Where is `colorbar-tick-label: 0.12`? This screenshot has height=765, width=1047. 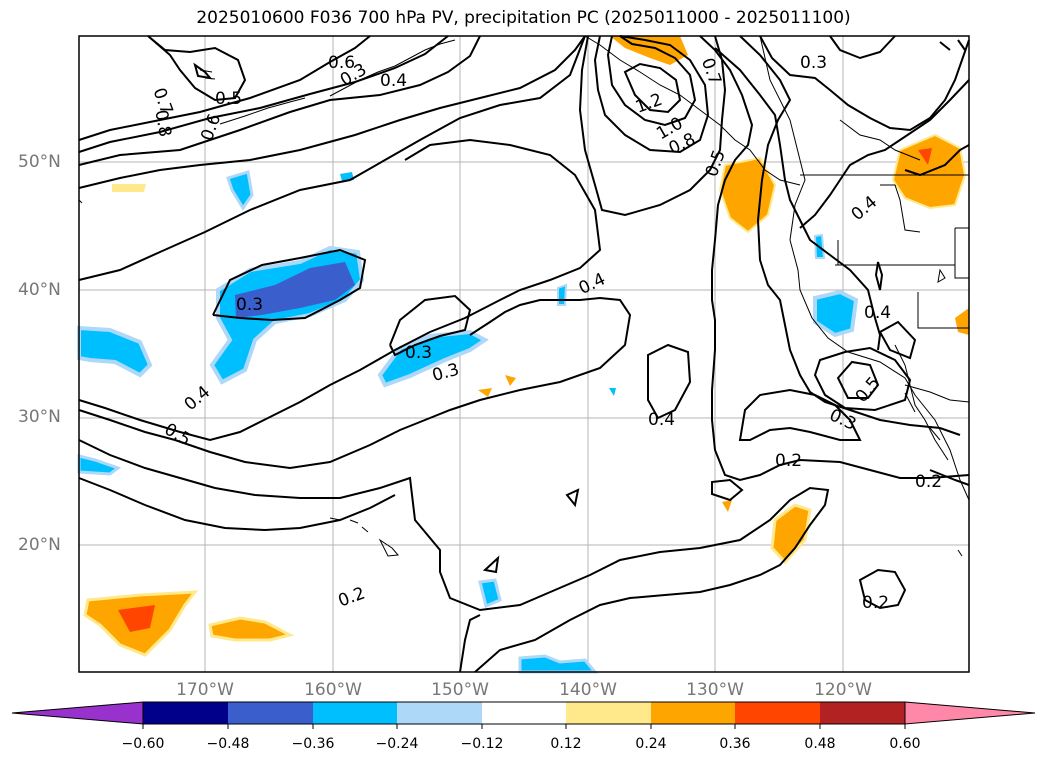
colorbar-tick-label: 0.12 is located at coordinates (566, 744).